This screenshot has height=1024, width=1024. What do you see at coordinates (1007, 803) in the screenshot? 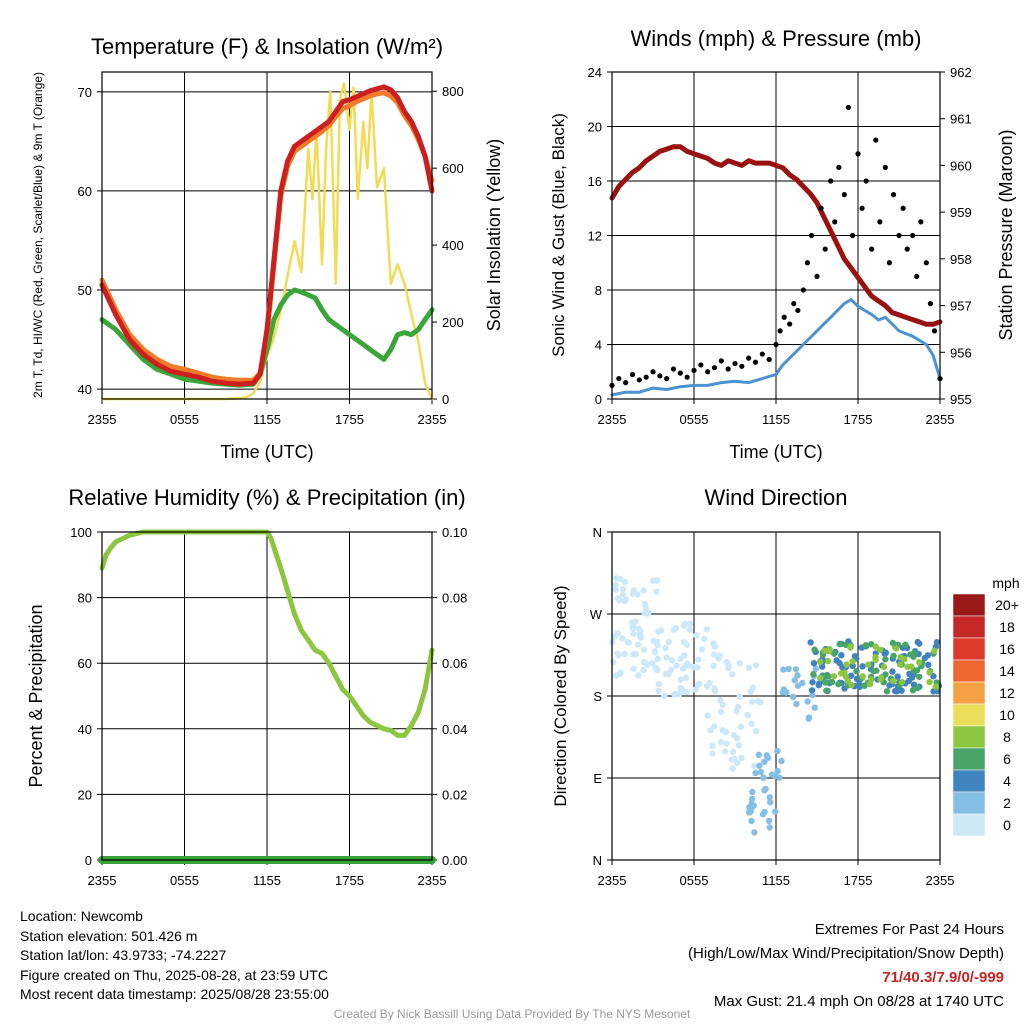
I see `colorbar-label: 2` at bounding box center [1007, 803].